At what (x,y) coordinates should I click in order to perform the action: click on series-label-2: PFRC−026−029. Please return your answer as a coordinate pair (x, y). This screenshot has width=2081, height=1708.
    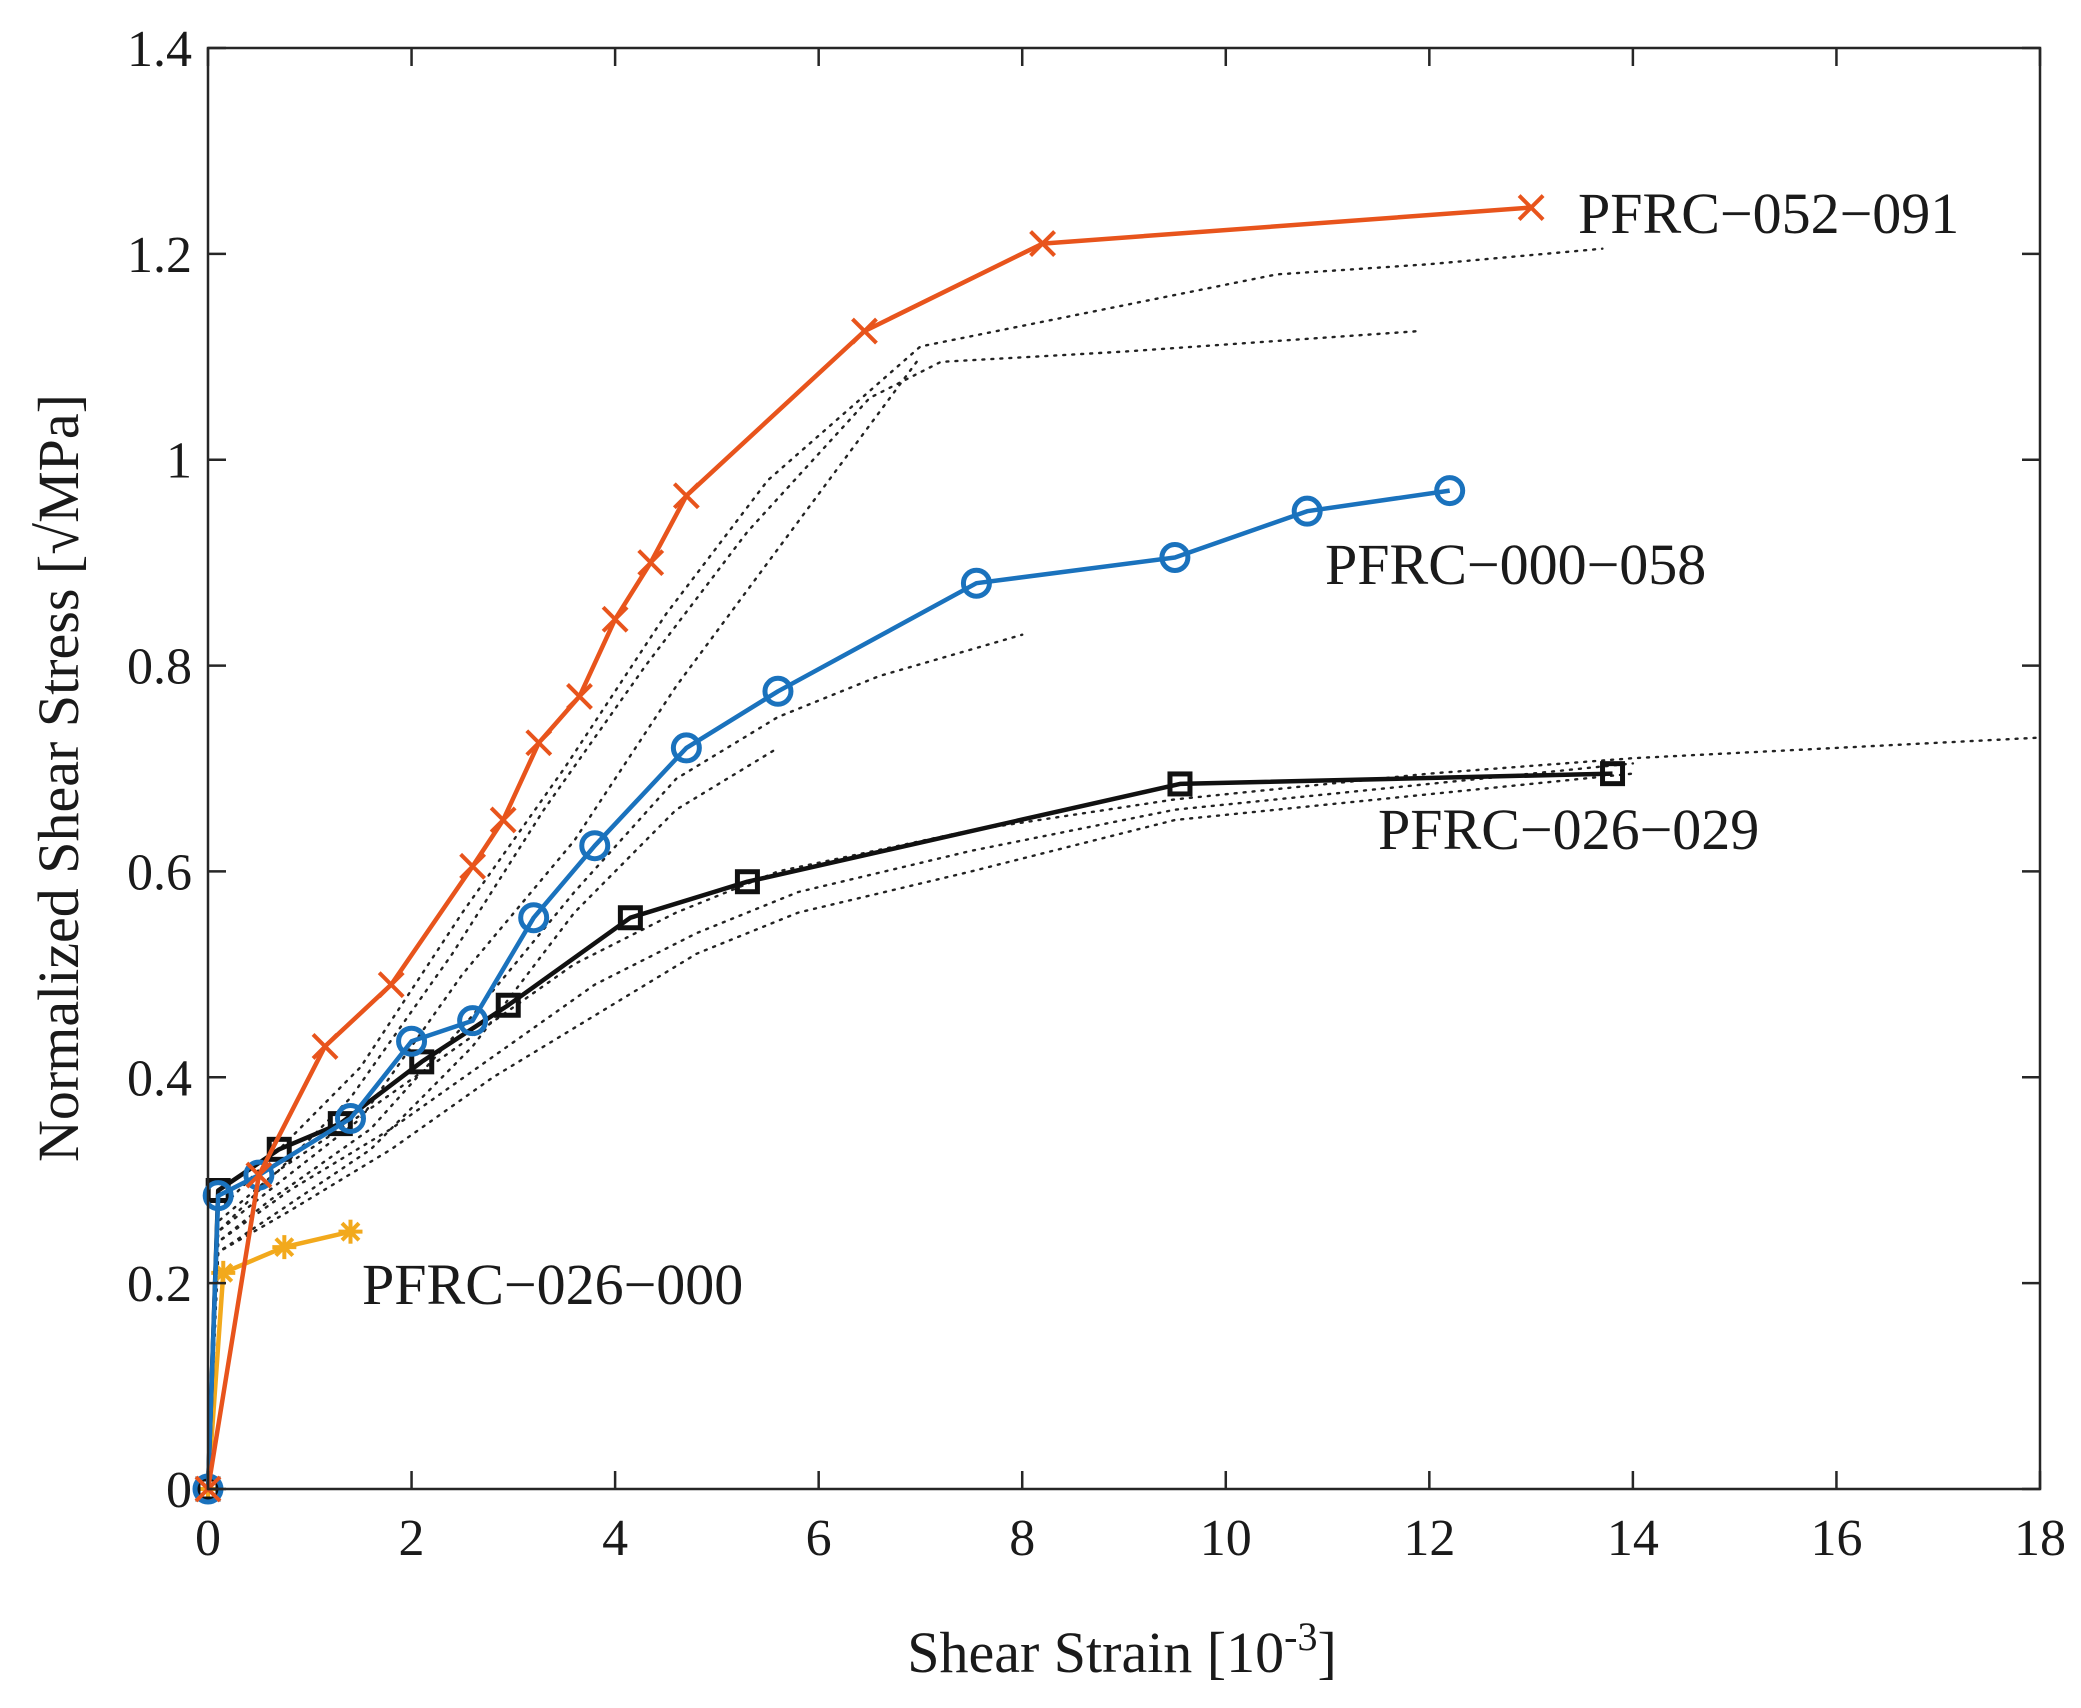
    Looking at the image, I should click on (1568, 829).